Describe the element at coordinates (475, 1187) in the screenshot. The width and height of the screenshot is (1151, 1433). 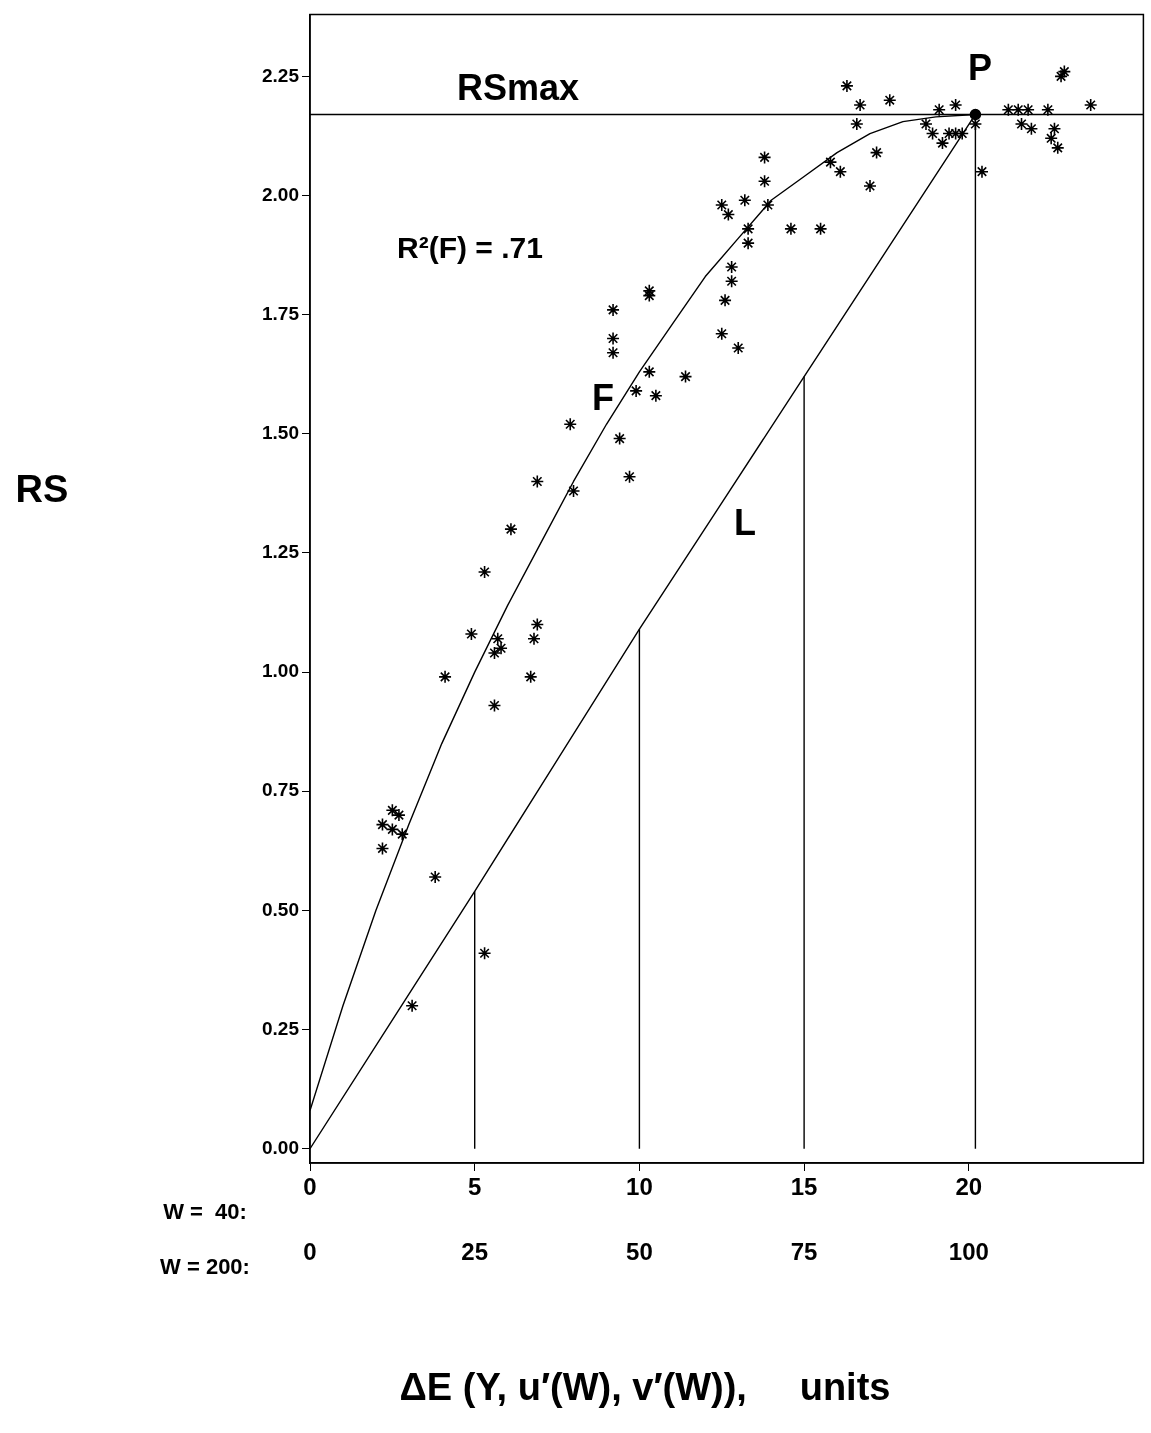
I see `x-tick-label: 5` at that location.